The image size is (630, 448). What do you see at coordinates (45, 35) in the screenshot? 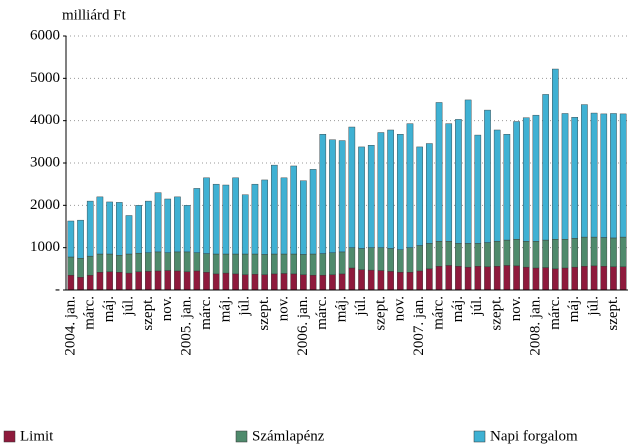
I see `y-tick-label: 6000` at bounding box center [45, 35].